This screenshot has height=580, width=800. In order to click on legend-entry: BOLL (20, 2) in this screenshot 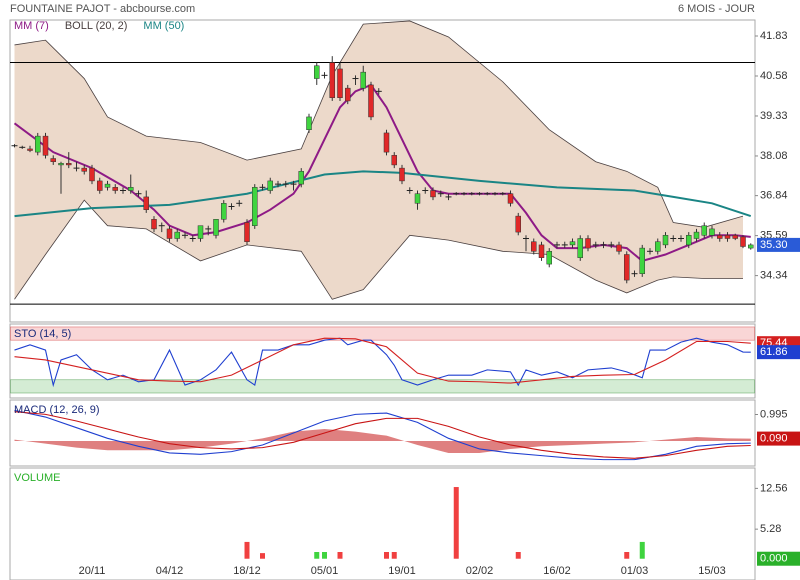, I will do `click(96, 26)`.